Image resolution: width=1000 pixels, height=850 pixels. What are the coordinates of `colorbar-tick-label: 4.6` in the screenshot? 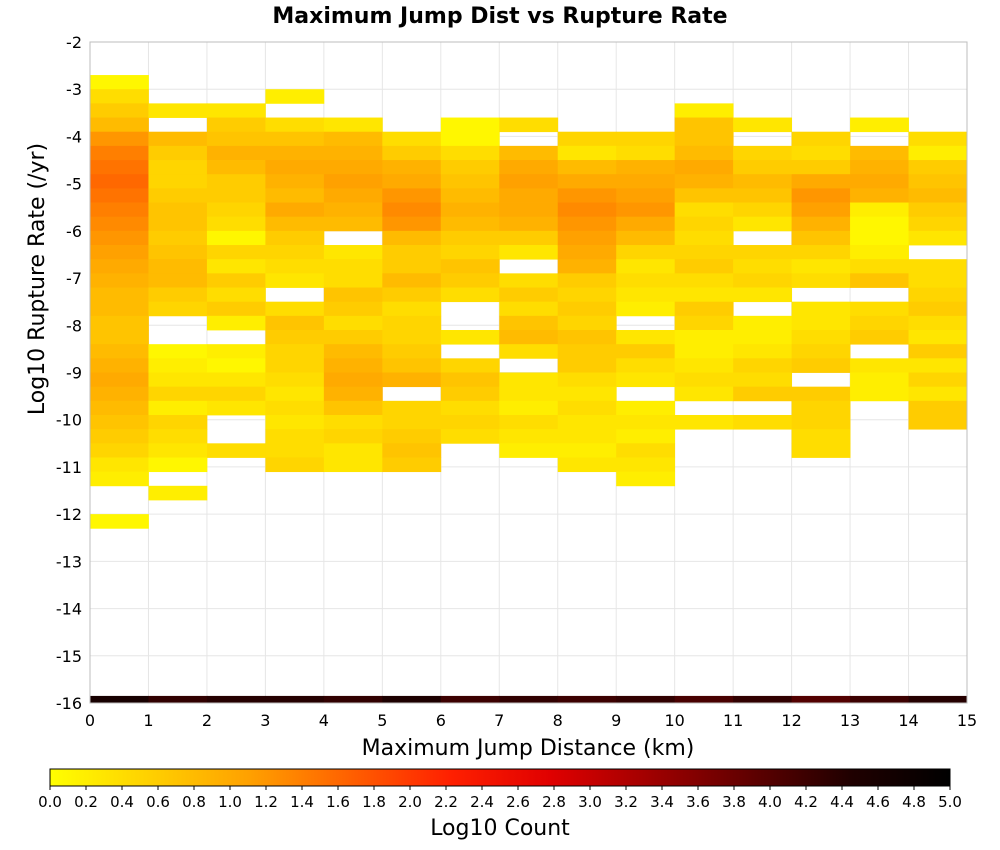 It's located at (878, 802).